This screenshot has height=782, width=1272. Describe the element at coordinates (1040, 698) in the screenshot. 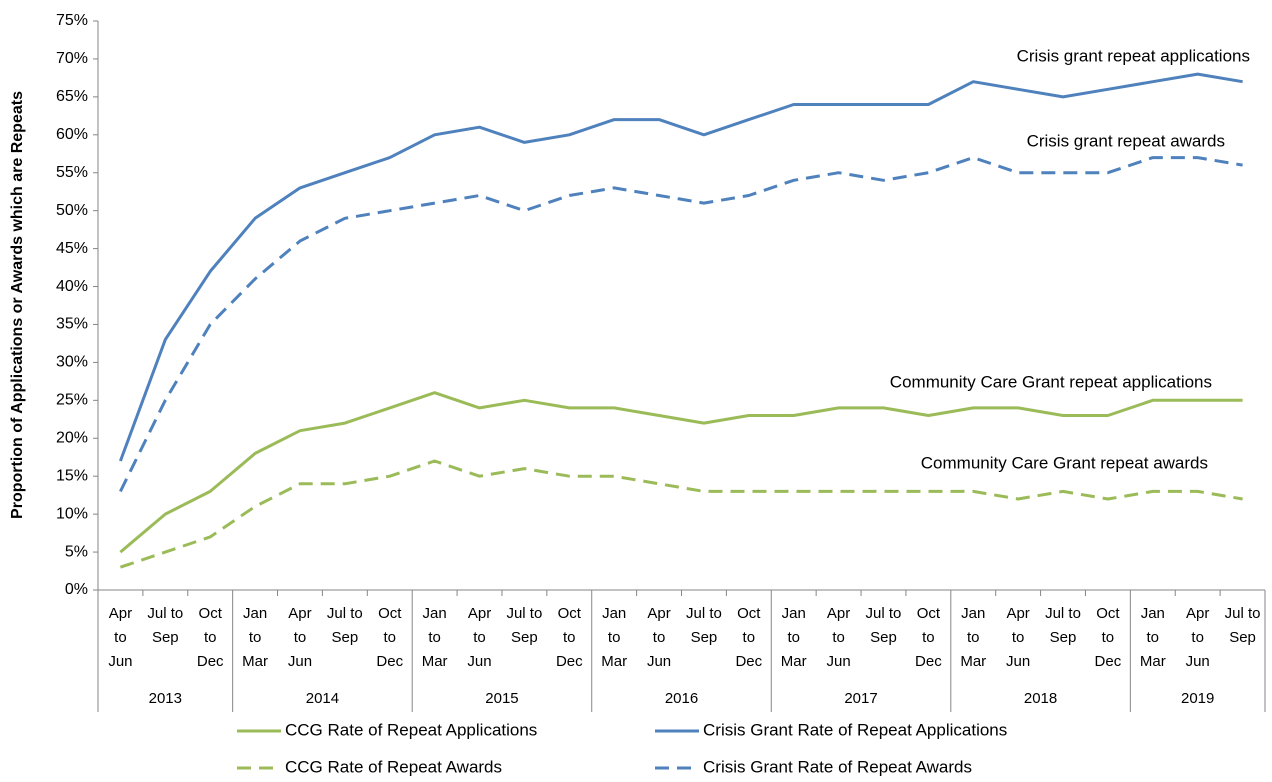

I see `x-group-label: 2018` at that location.